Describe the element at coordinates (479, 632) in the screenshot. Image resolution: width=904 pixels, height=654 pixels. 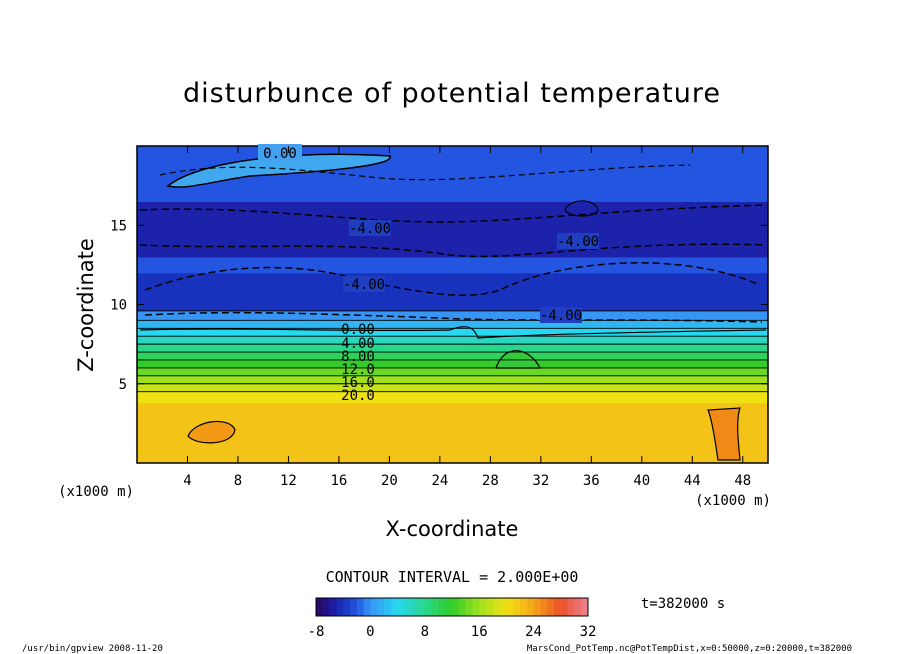
I see `colorbar-tick-label: 16` at that location.